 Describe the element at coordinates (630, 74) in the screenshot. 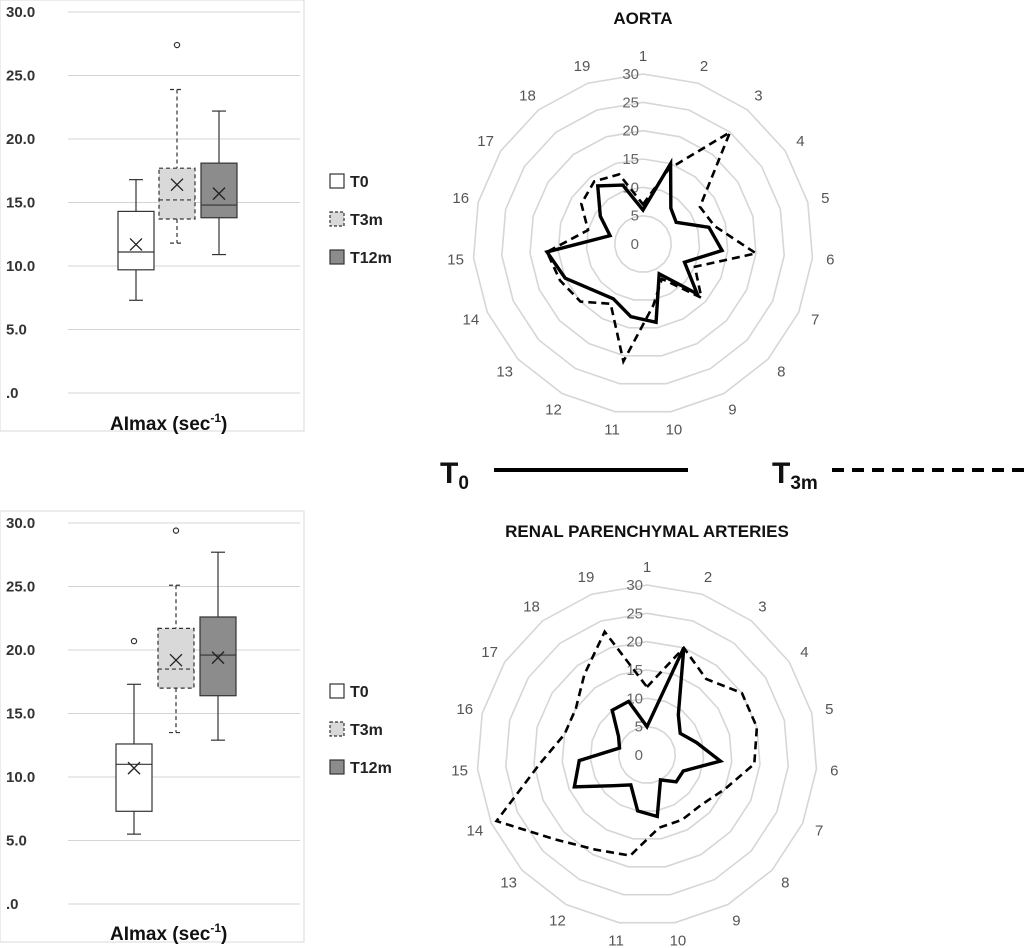

I see `radar-tick-label: 30` at that location.